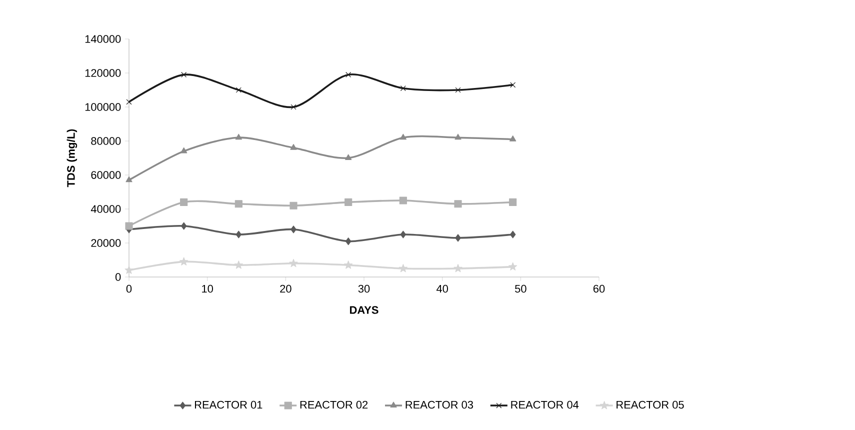 This screenshot has height=430, width=855. Describe the element at coordinates (106, 175) in the screenshot. I see `y-tick-label: 60000` at that location.